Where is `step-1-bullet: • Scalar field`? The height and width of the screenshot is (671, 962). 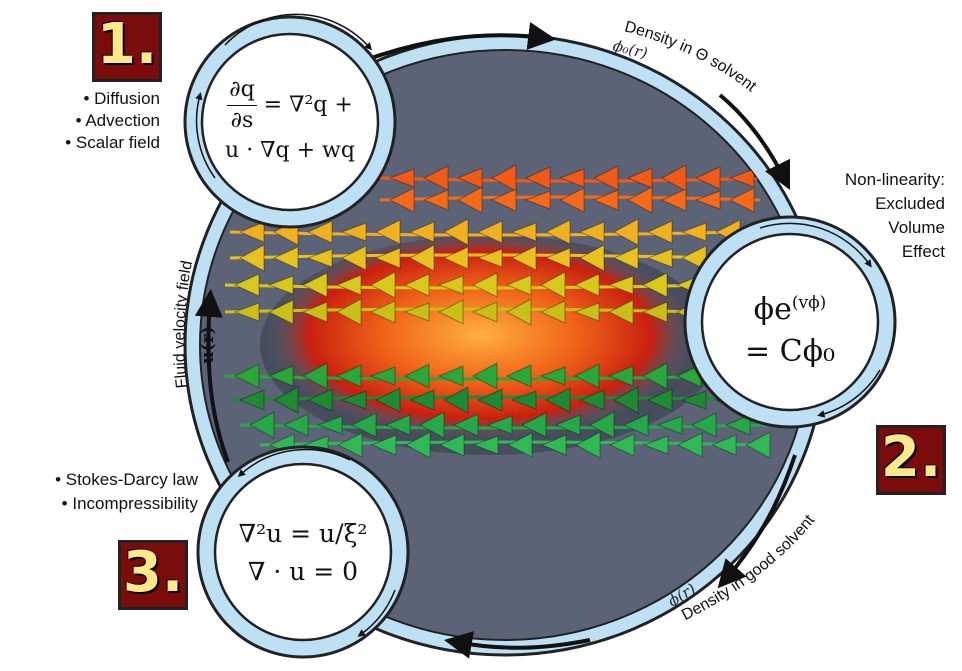
step-1-bullet: • Scalar field is located at coordinates (112, 142).